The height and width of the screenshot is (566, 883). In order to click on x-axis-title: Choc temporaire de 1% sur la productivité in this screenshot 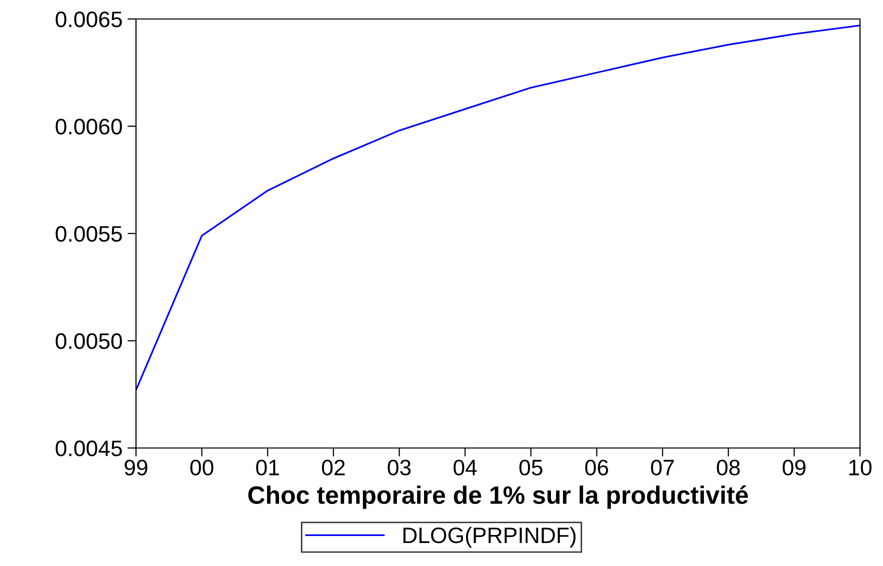, I will do `click(498, 497)`.